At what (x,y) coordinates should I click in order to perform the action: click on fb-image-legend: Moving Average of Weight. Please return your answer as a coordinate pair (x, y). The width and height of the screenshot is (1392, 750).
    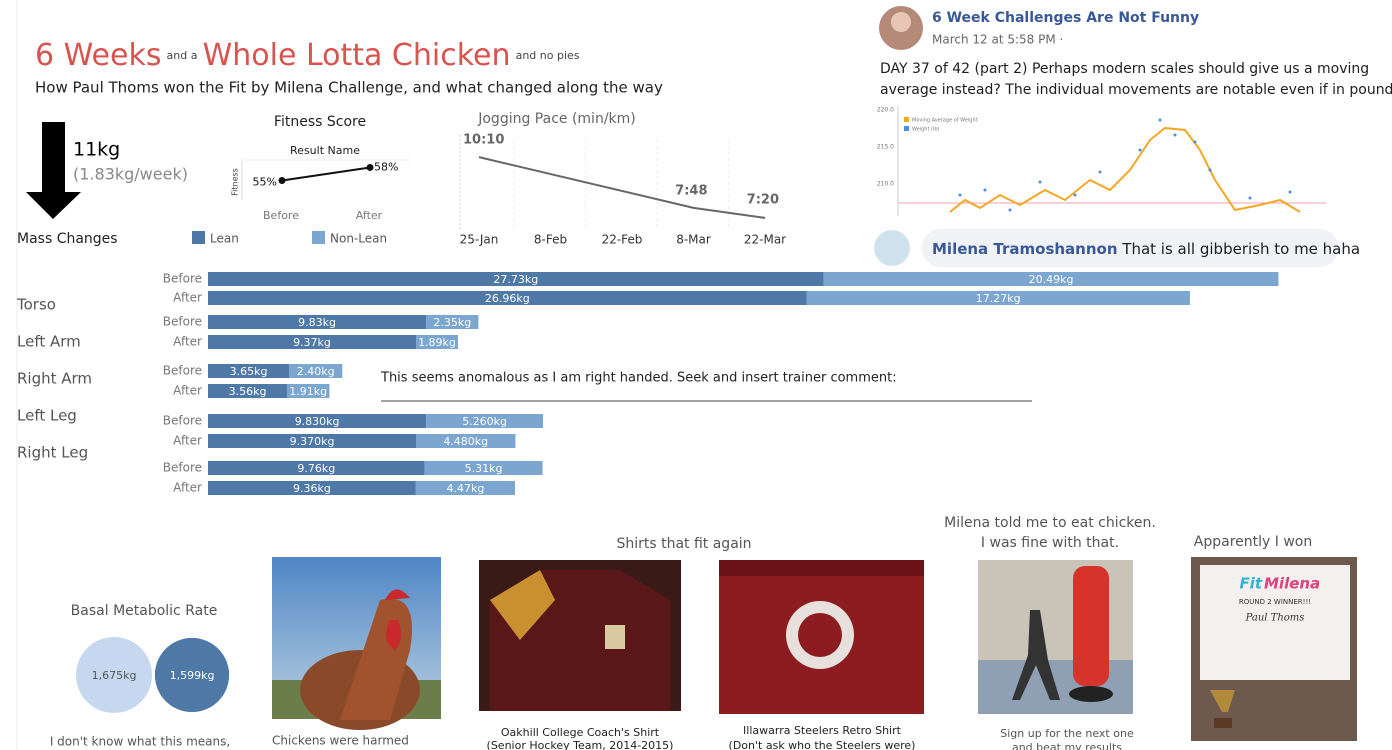
    Looking at the image, I should click on (945, 121).